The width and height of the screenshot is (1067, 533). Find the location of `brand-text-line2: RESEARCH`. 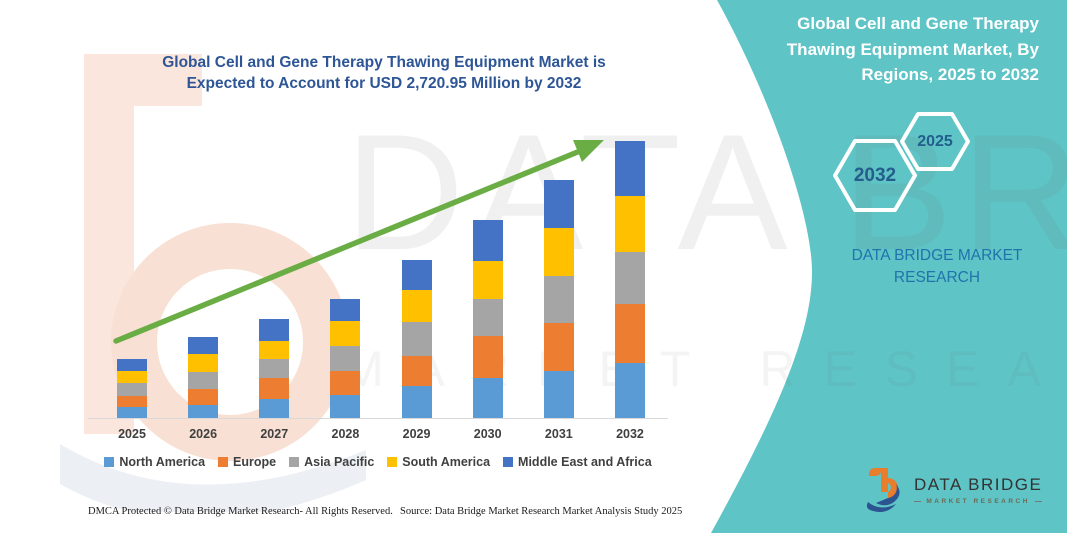

brand-text-line2: RESEARCH is located at coordinates (937, 277).